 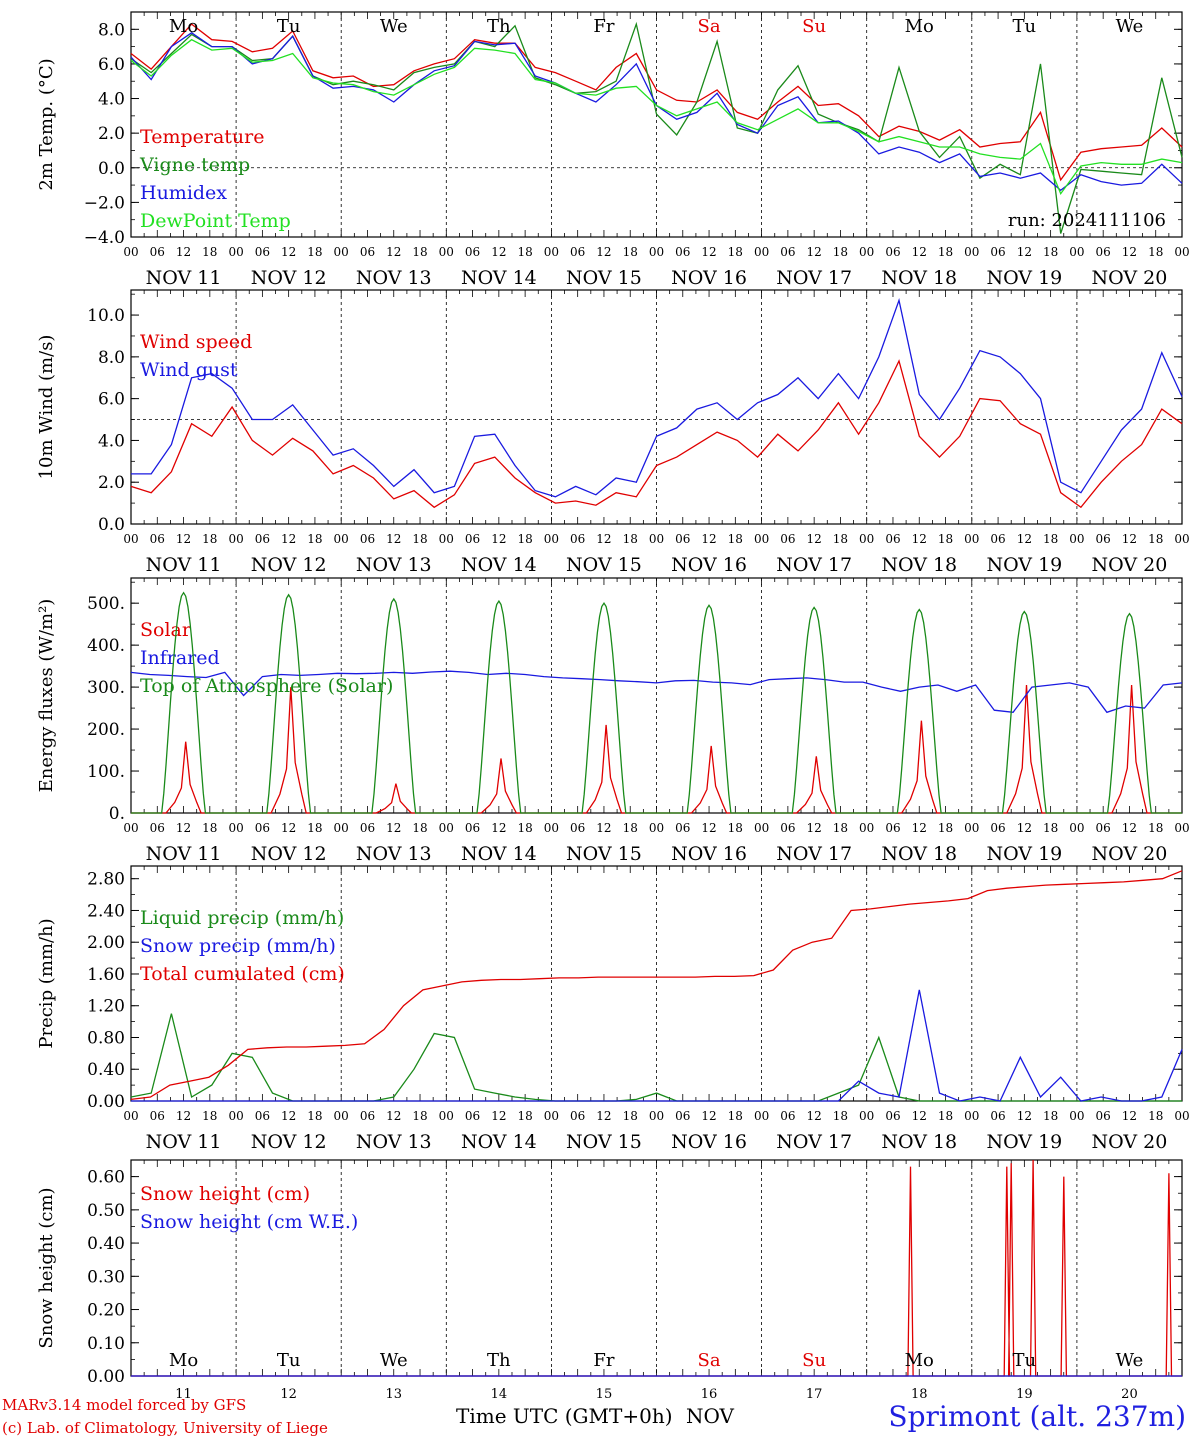 I want to click on y-axis-label: Precip (mm/h), so click(x=46, y=983).